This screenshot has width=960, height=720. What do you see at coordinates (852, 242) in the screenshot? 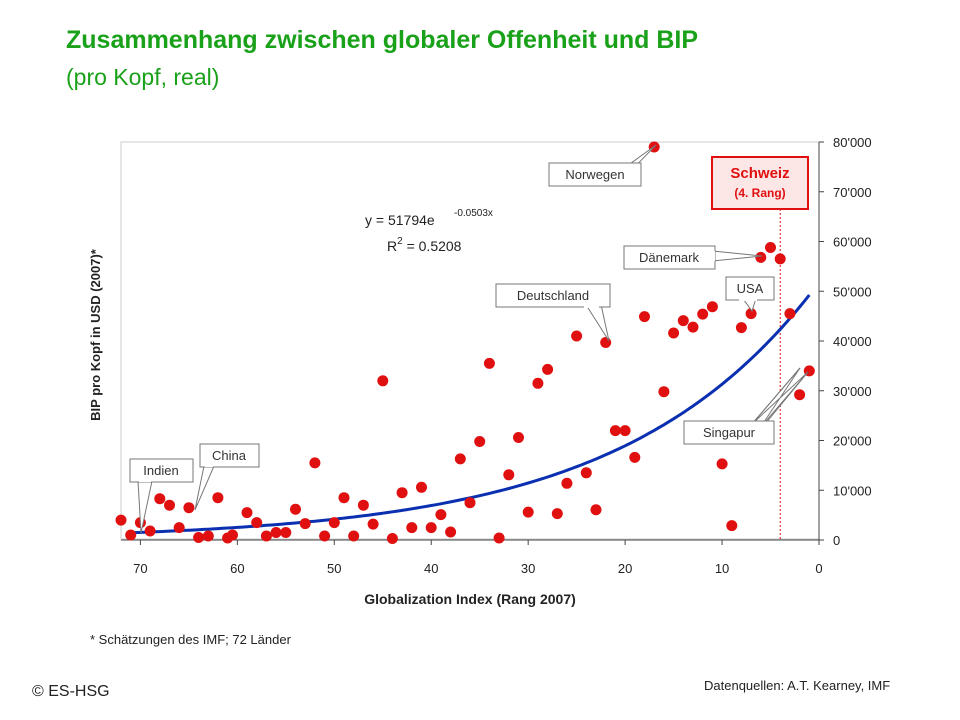
I see `y-tick-label: 60'000` at bounding box center [852, 242].